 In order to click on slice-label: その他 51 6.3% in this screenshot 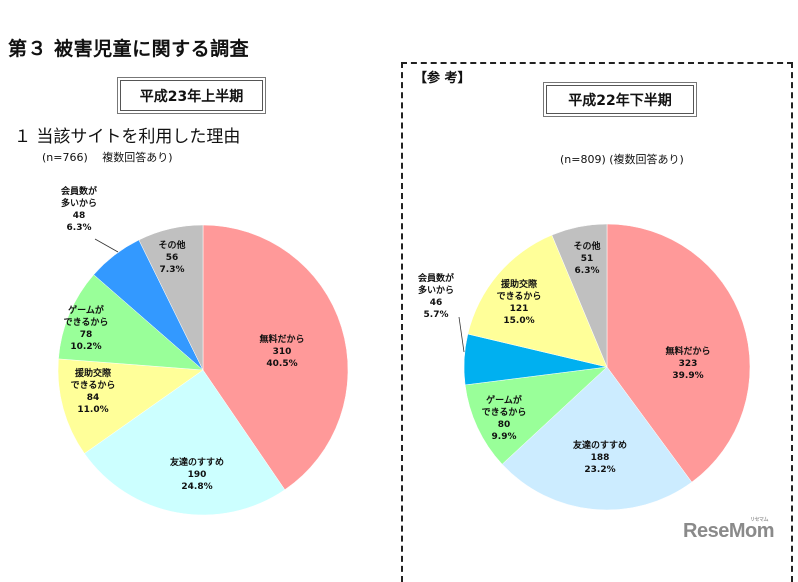, I will do `click(586, 258)`.